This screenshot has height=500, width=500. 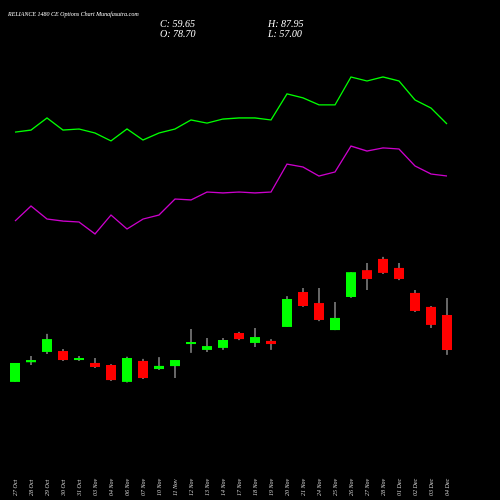 I want to click on ohlc-low: L: 57.00, so click(x=284, y=34).